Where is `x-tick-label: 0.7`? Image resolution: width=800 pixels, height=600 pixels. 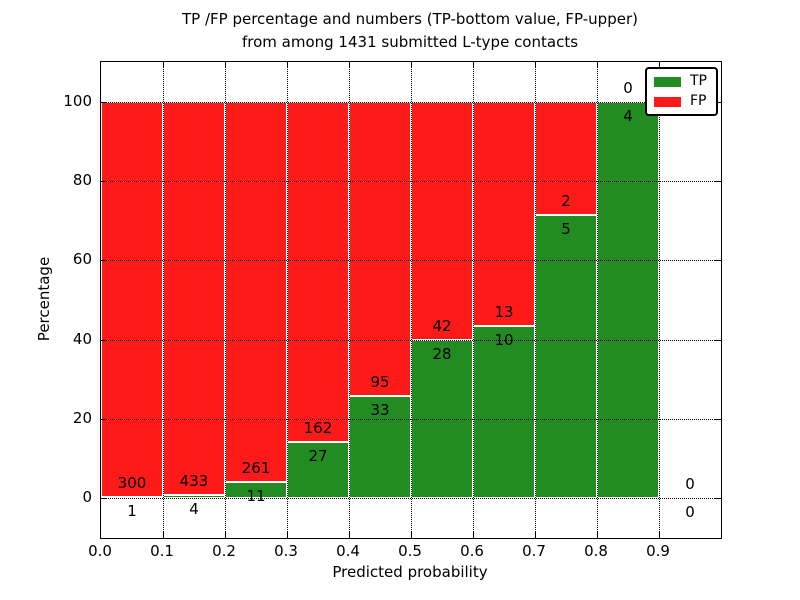 x-tick-label: 0.7 is located at coordinates (534, 551).